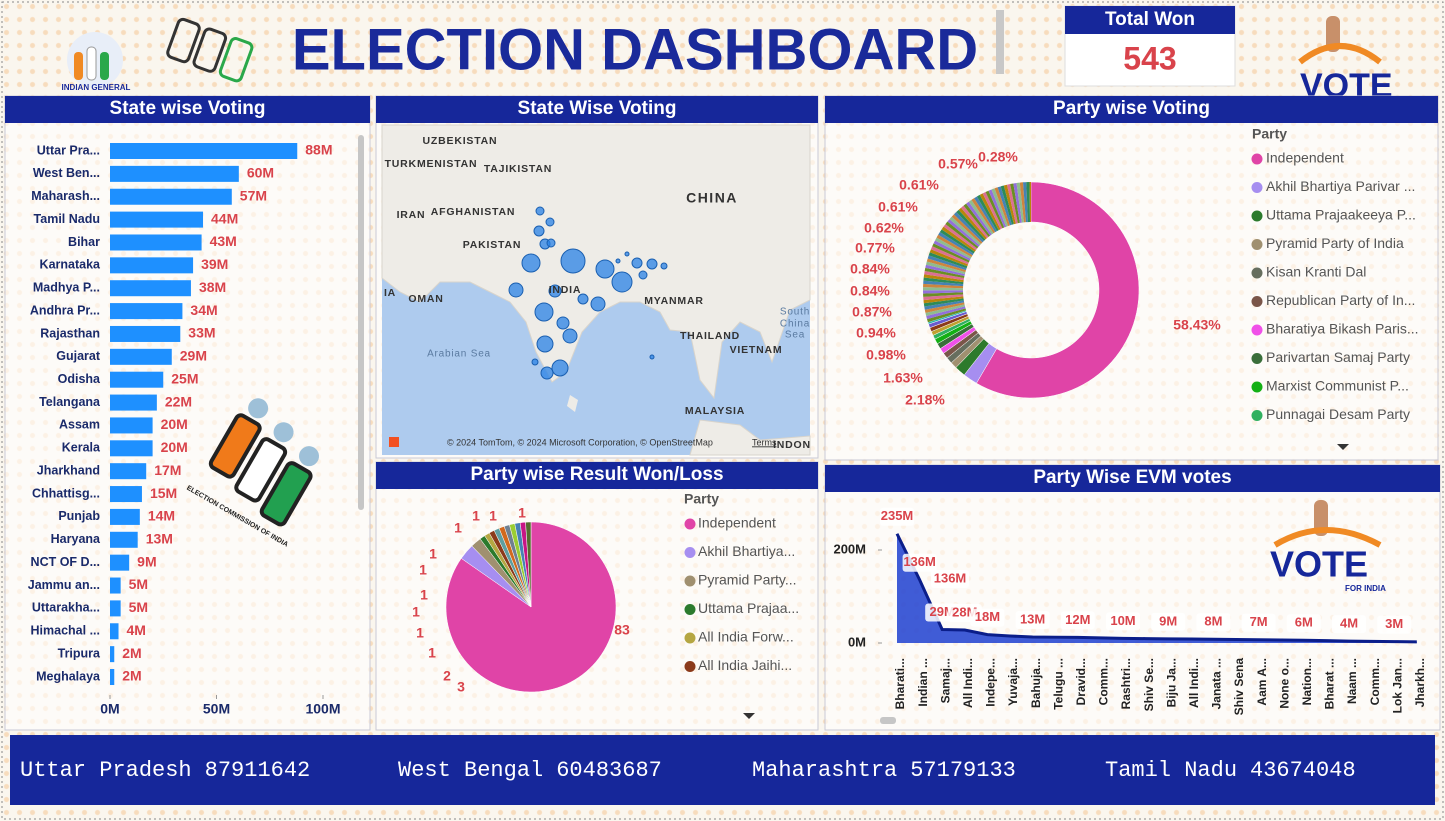 This screenshot has height=821, width=1445. I want to click on place-label: INDON, so click(792, 445).